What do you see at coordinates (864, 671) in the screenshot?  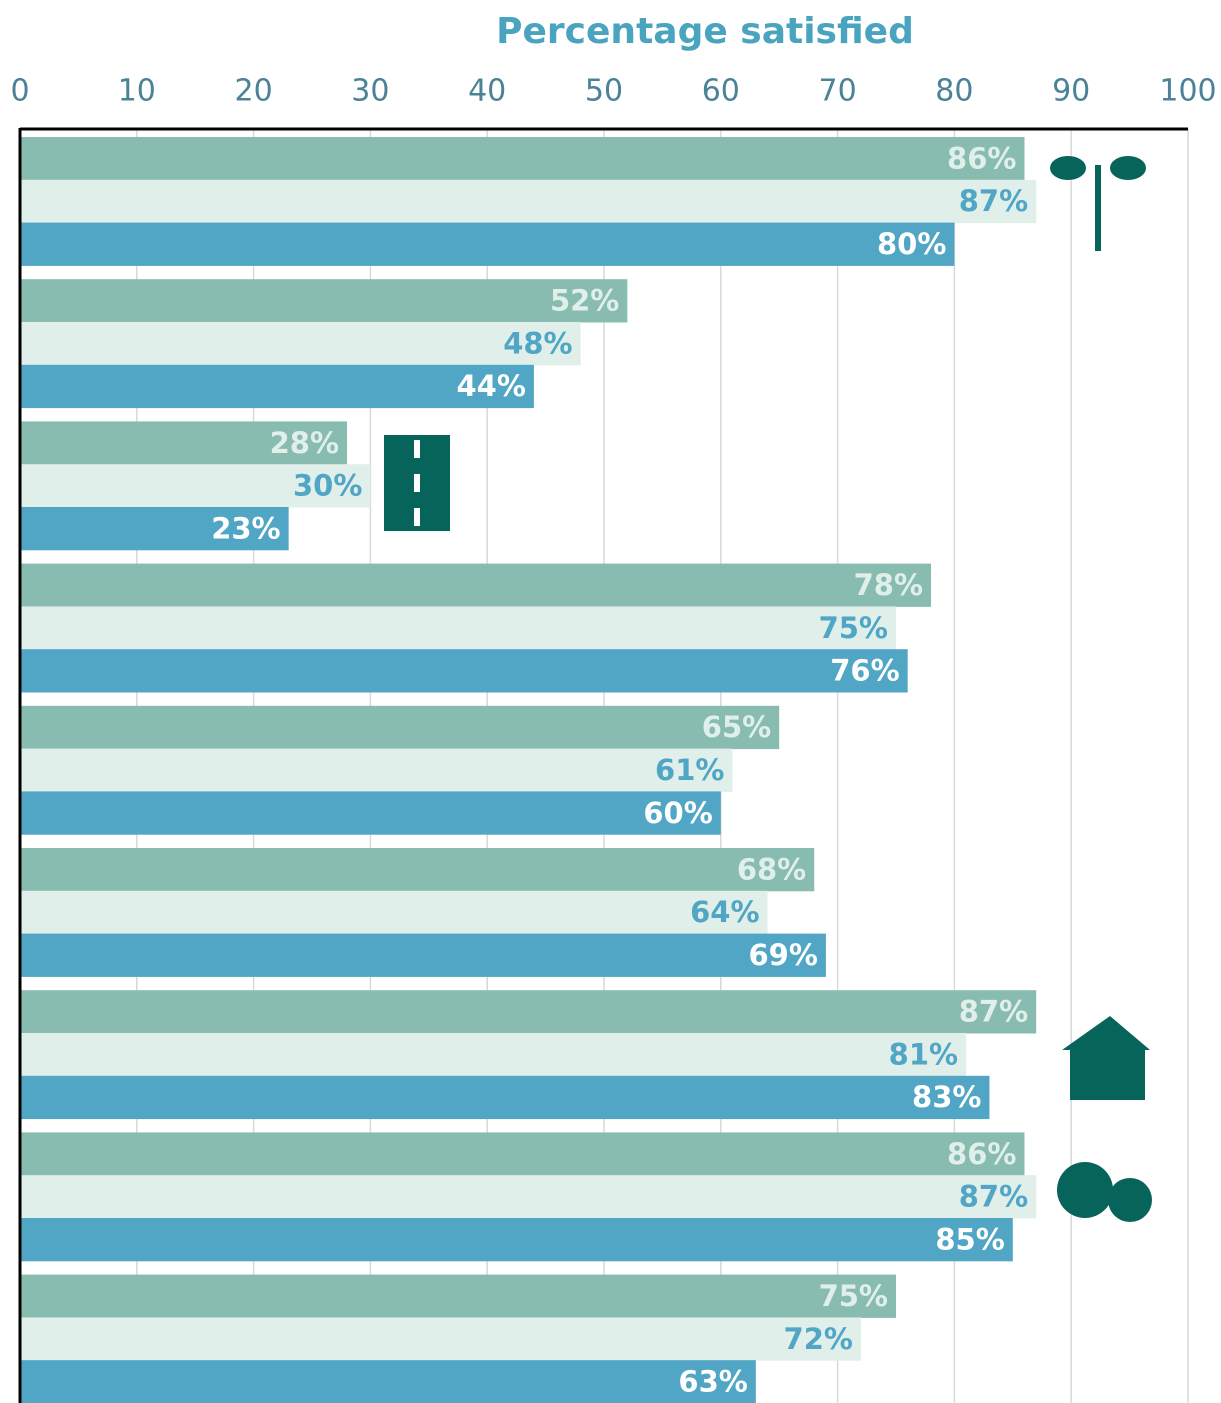 I see `value-label: 76%` at bounding box center [864, 671].